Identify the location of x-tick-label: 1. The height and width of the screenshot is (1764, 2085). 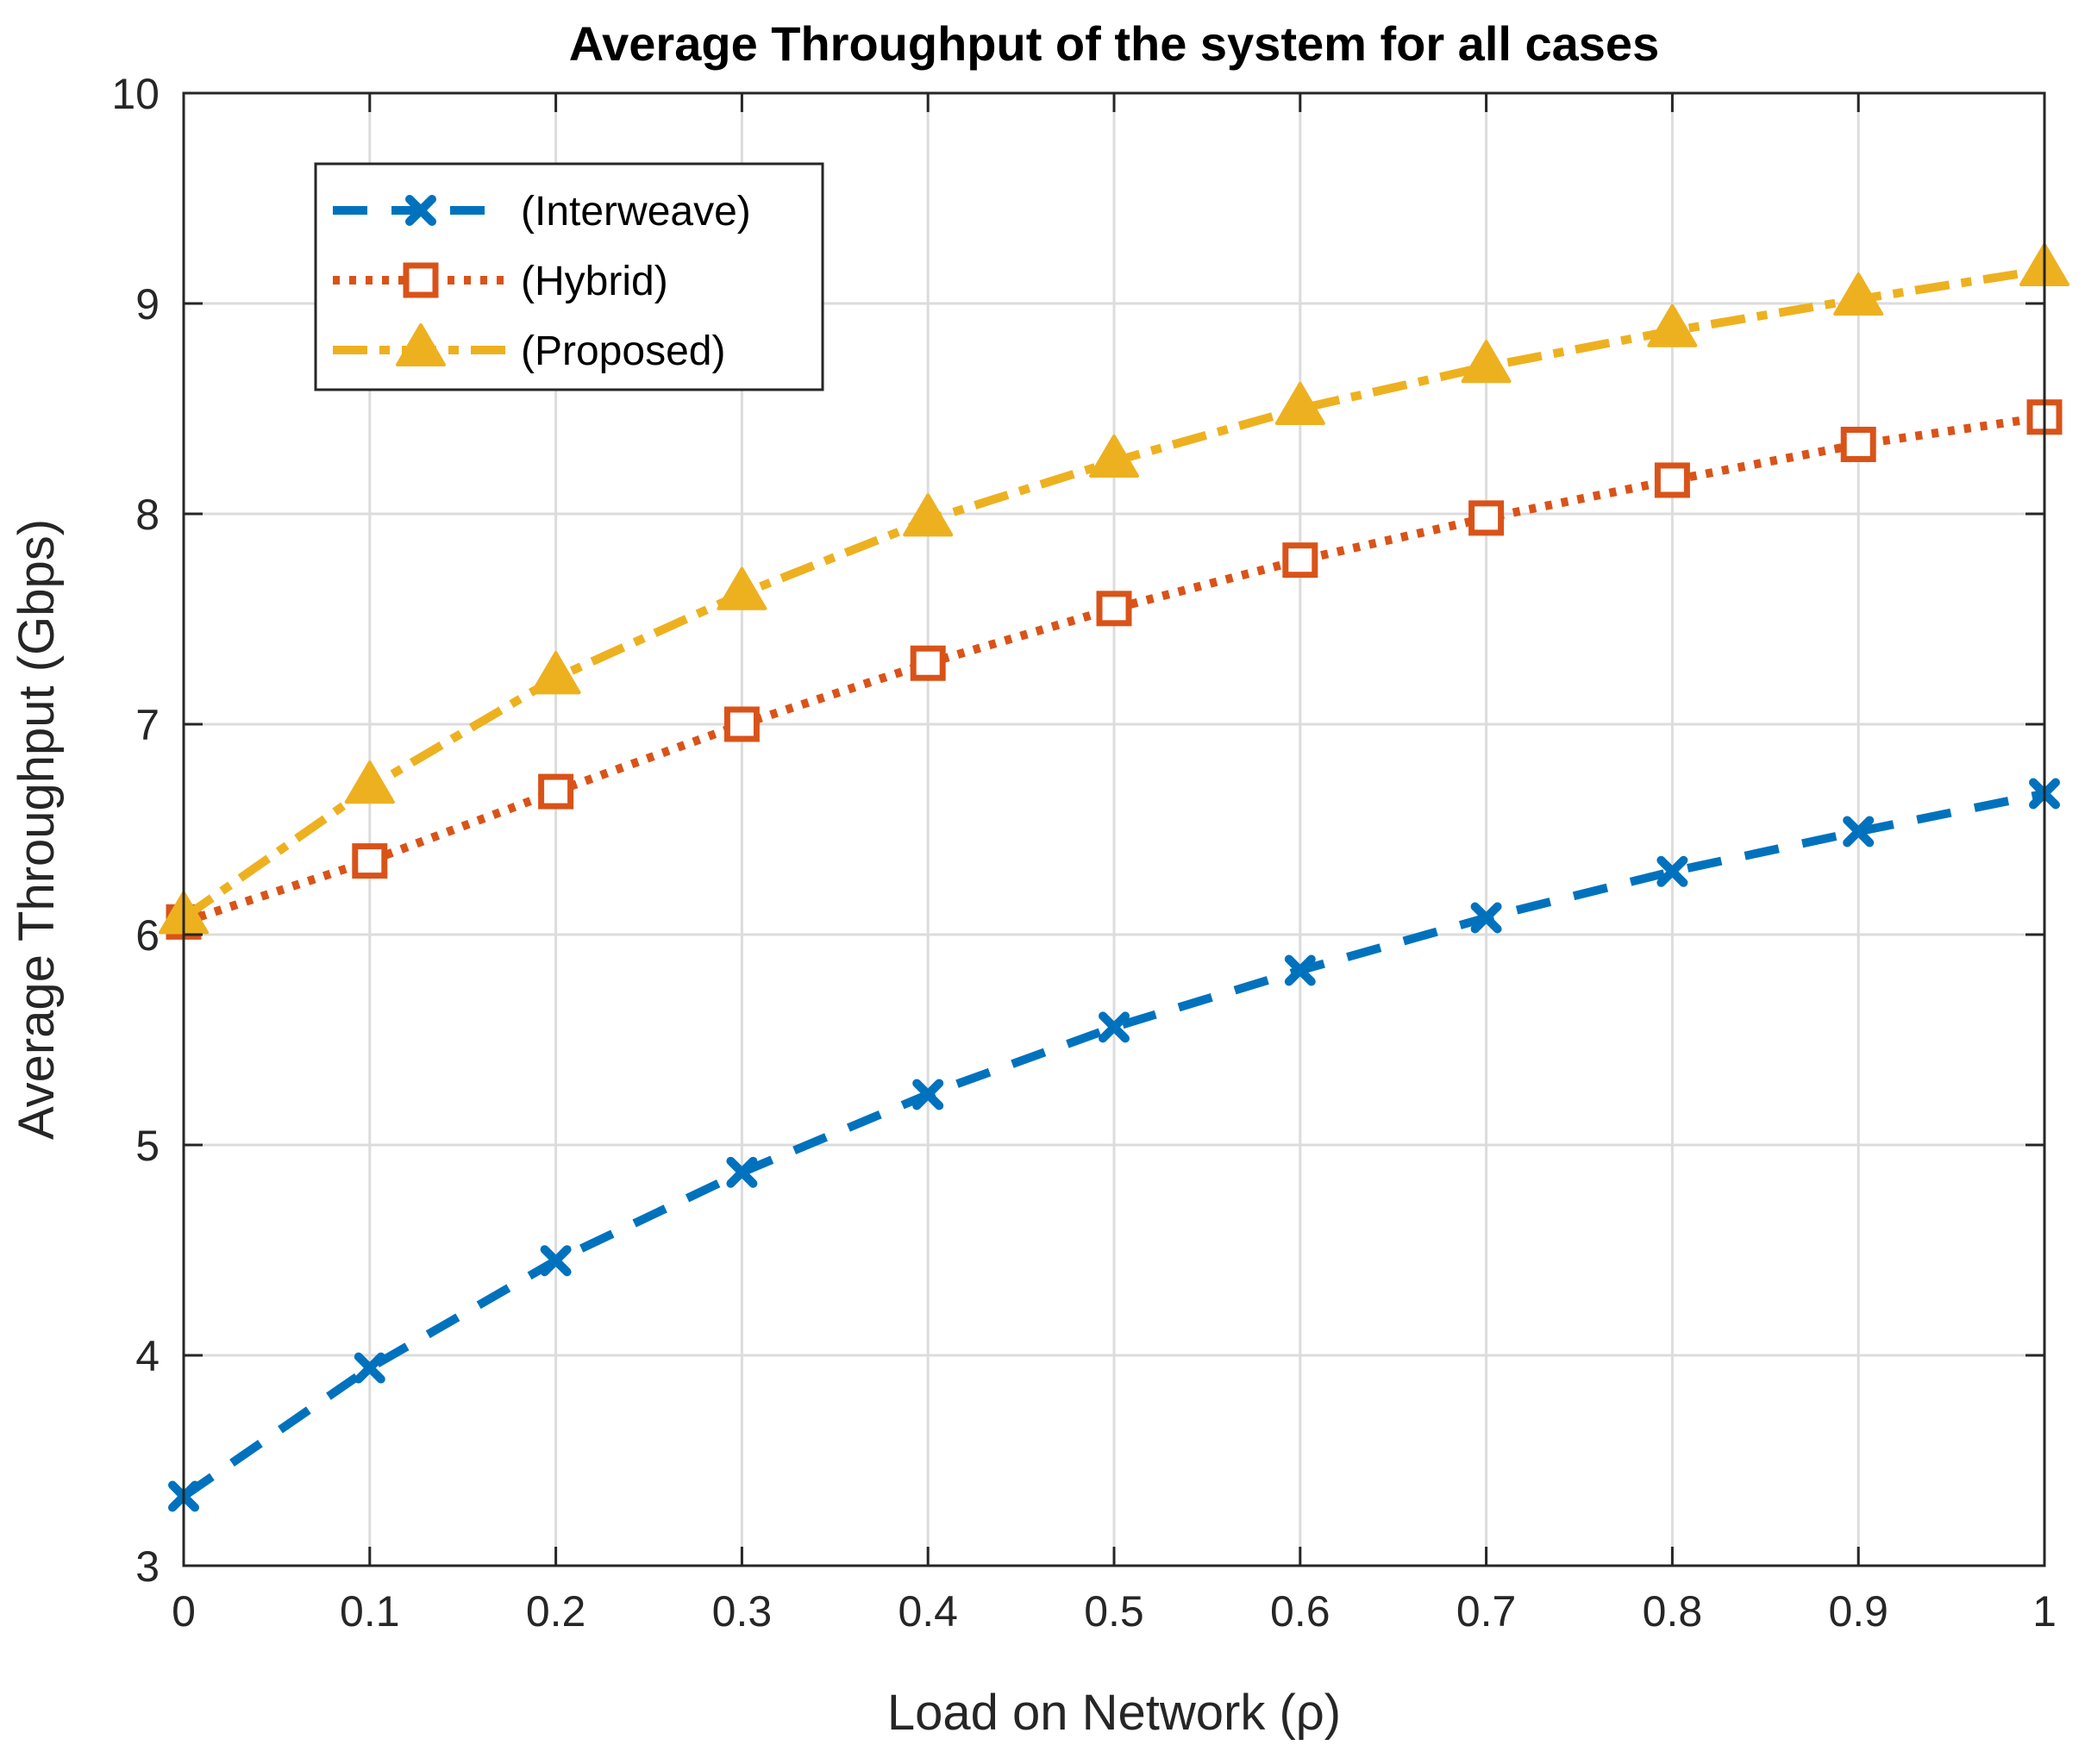
(2045, 1611).